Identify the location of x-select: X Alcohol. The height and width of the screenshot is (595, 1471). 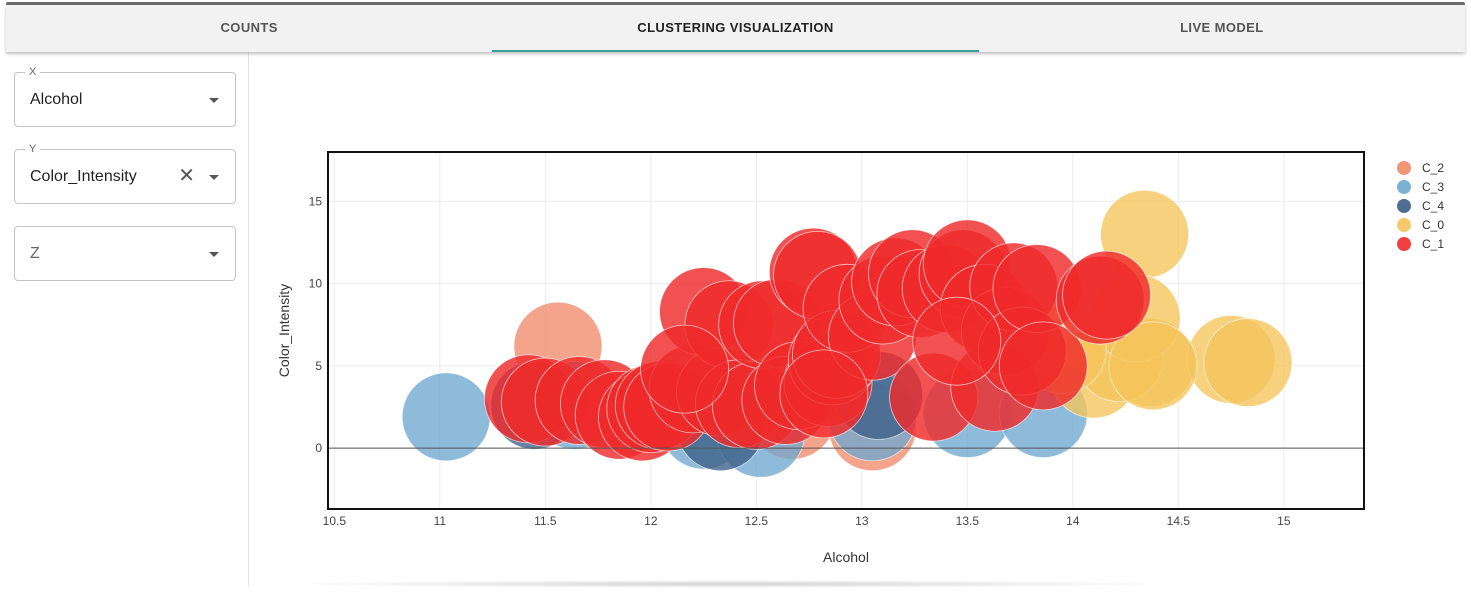
(125, 96).